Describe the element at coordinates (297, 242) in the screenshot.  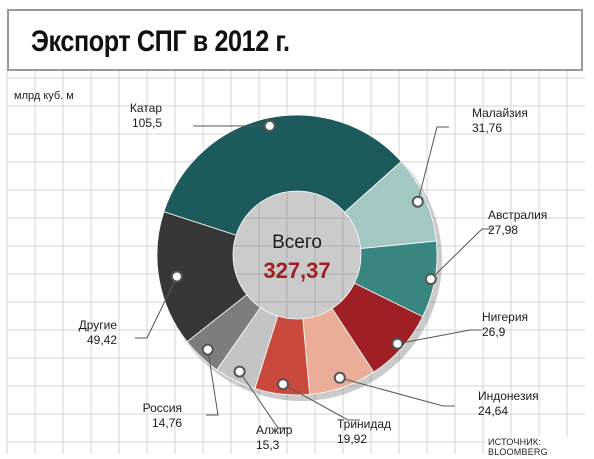
I see `center-label: Всего` at that location.